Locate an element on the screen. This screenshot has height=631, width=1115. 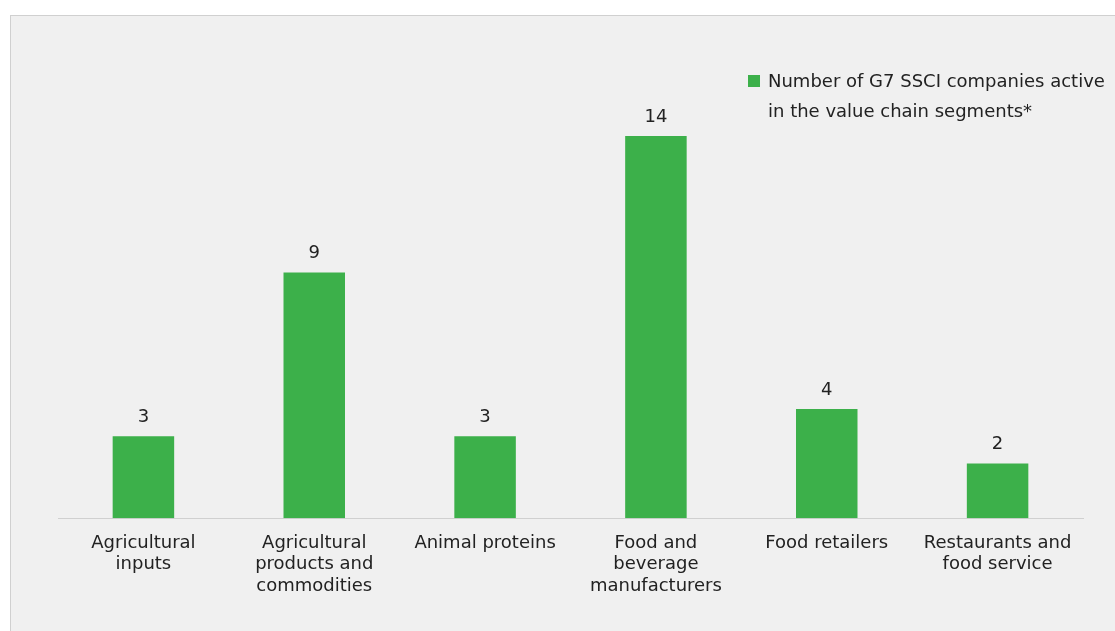
data-label: 14 is located at coordinates (656, 115).